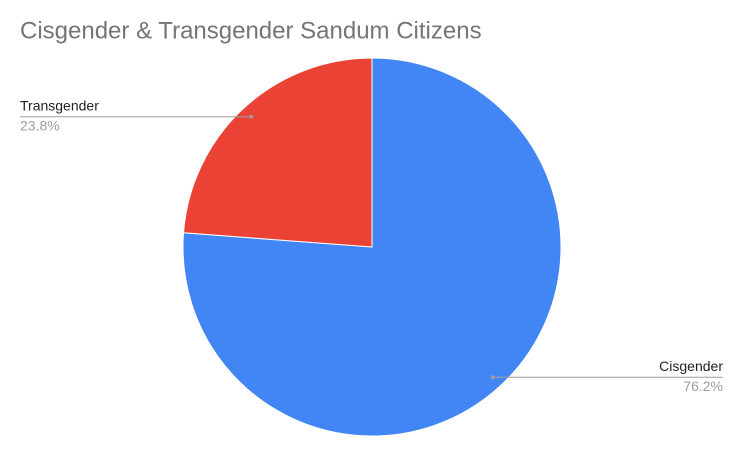  I want to click on slice-label: Cisgender, so click(691, 366).